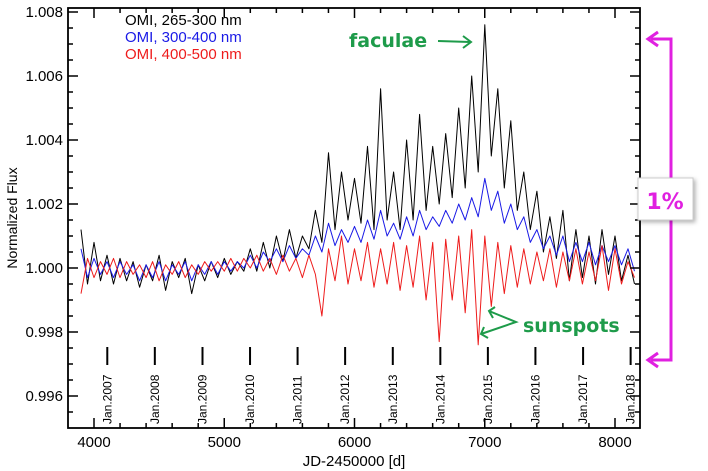  I want to click on sunspot-arrowhead-lower, so click(484, 332).